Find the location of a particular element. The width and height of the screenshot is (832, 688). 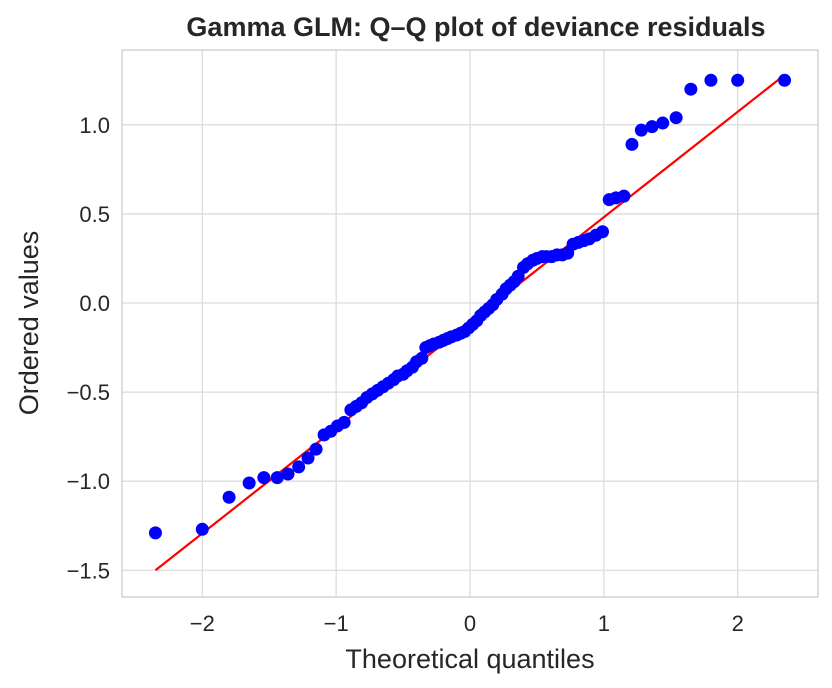

y-tick-label: −1.5 is located at coordinates (88, 570).